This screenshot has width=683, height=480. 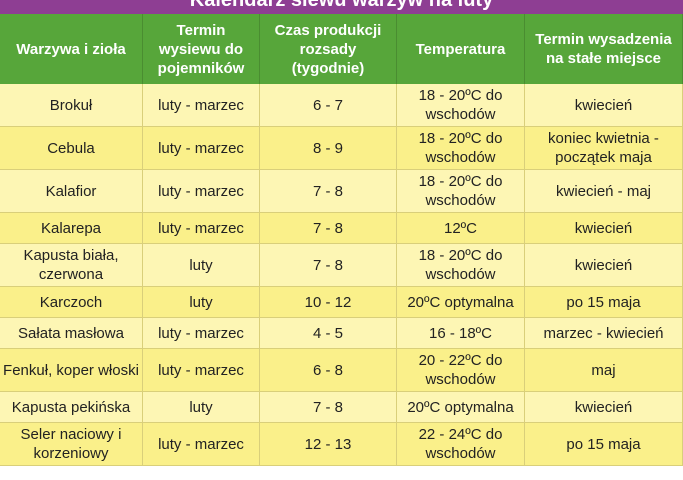 I want to click on table-row: Kalarepa luty - marzec 7 - 8 12ºC kwiecień, so click(x=341, y=228).